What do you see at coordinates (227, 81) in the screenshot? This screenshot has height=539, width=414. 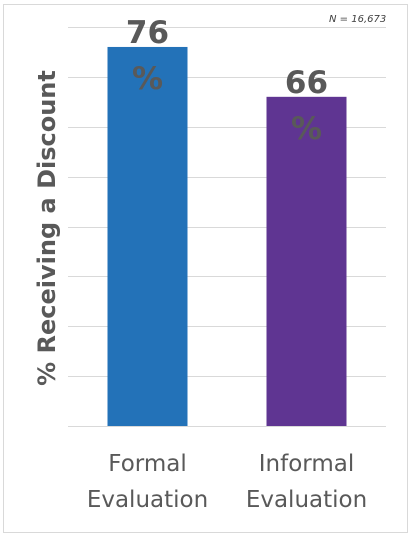 I see `data-labels: 76% 66%` at bounding box center [227, 81].